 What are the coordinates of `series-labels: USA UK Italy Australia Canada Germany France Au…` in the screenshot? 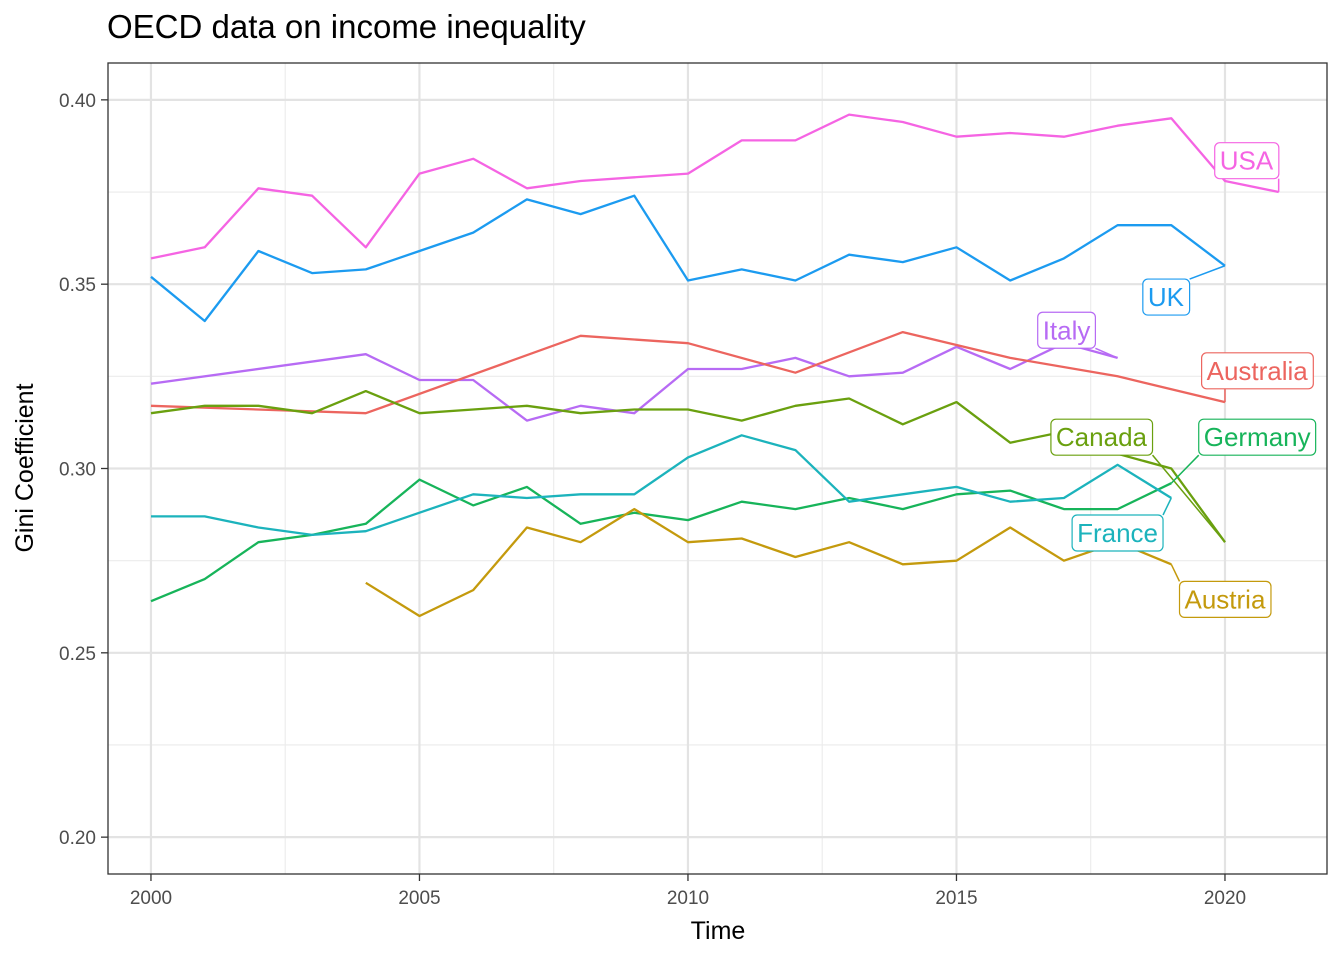 It's located at (1177, 380).